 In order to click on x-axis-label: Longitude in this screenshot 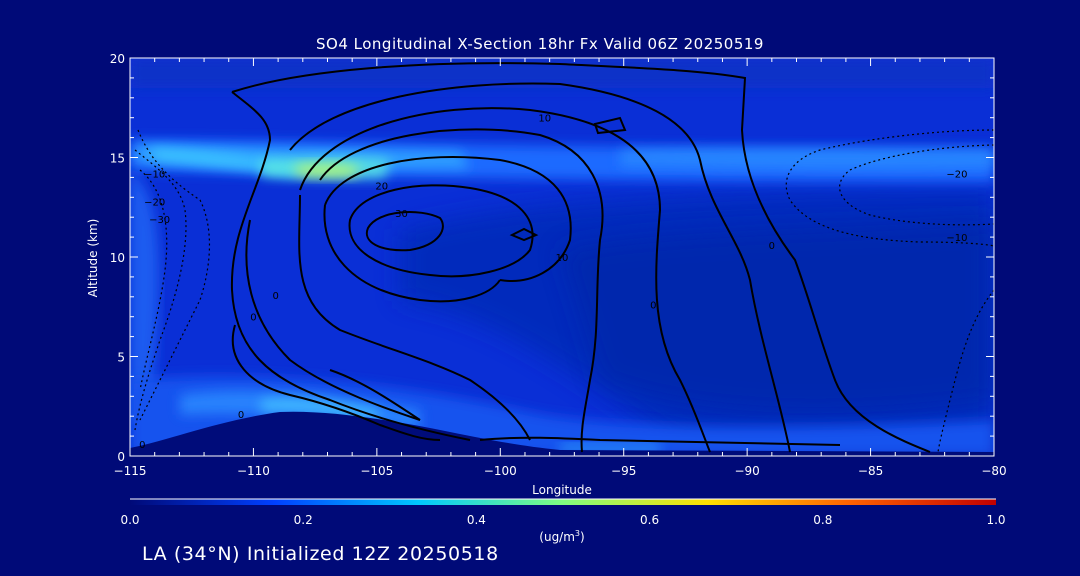, I will do `click(562, 490)`.